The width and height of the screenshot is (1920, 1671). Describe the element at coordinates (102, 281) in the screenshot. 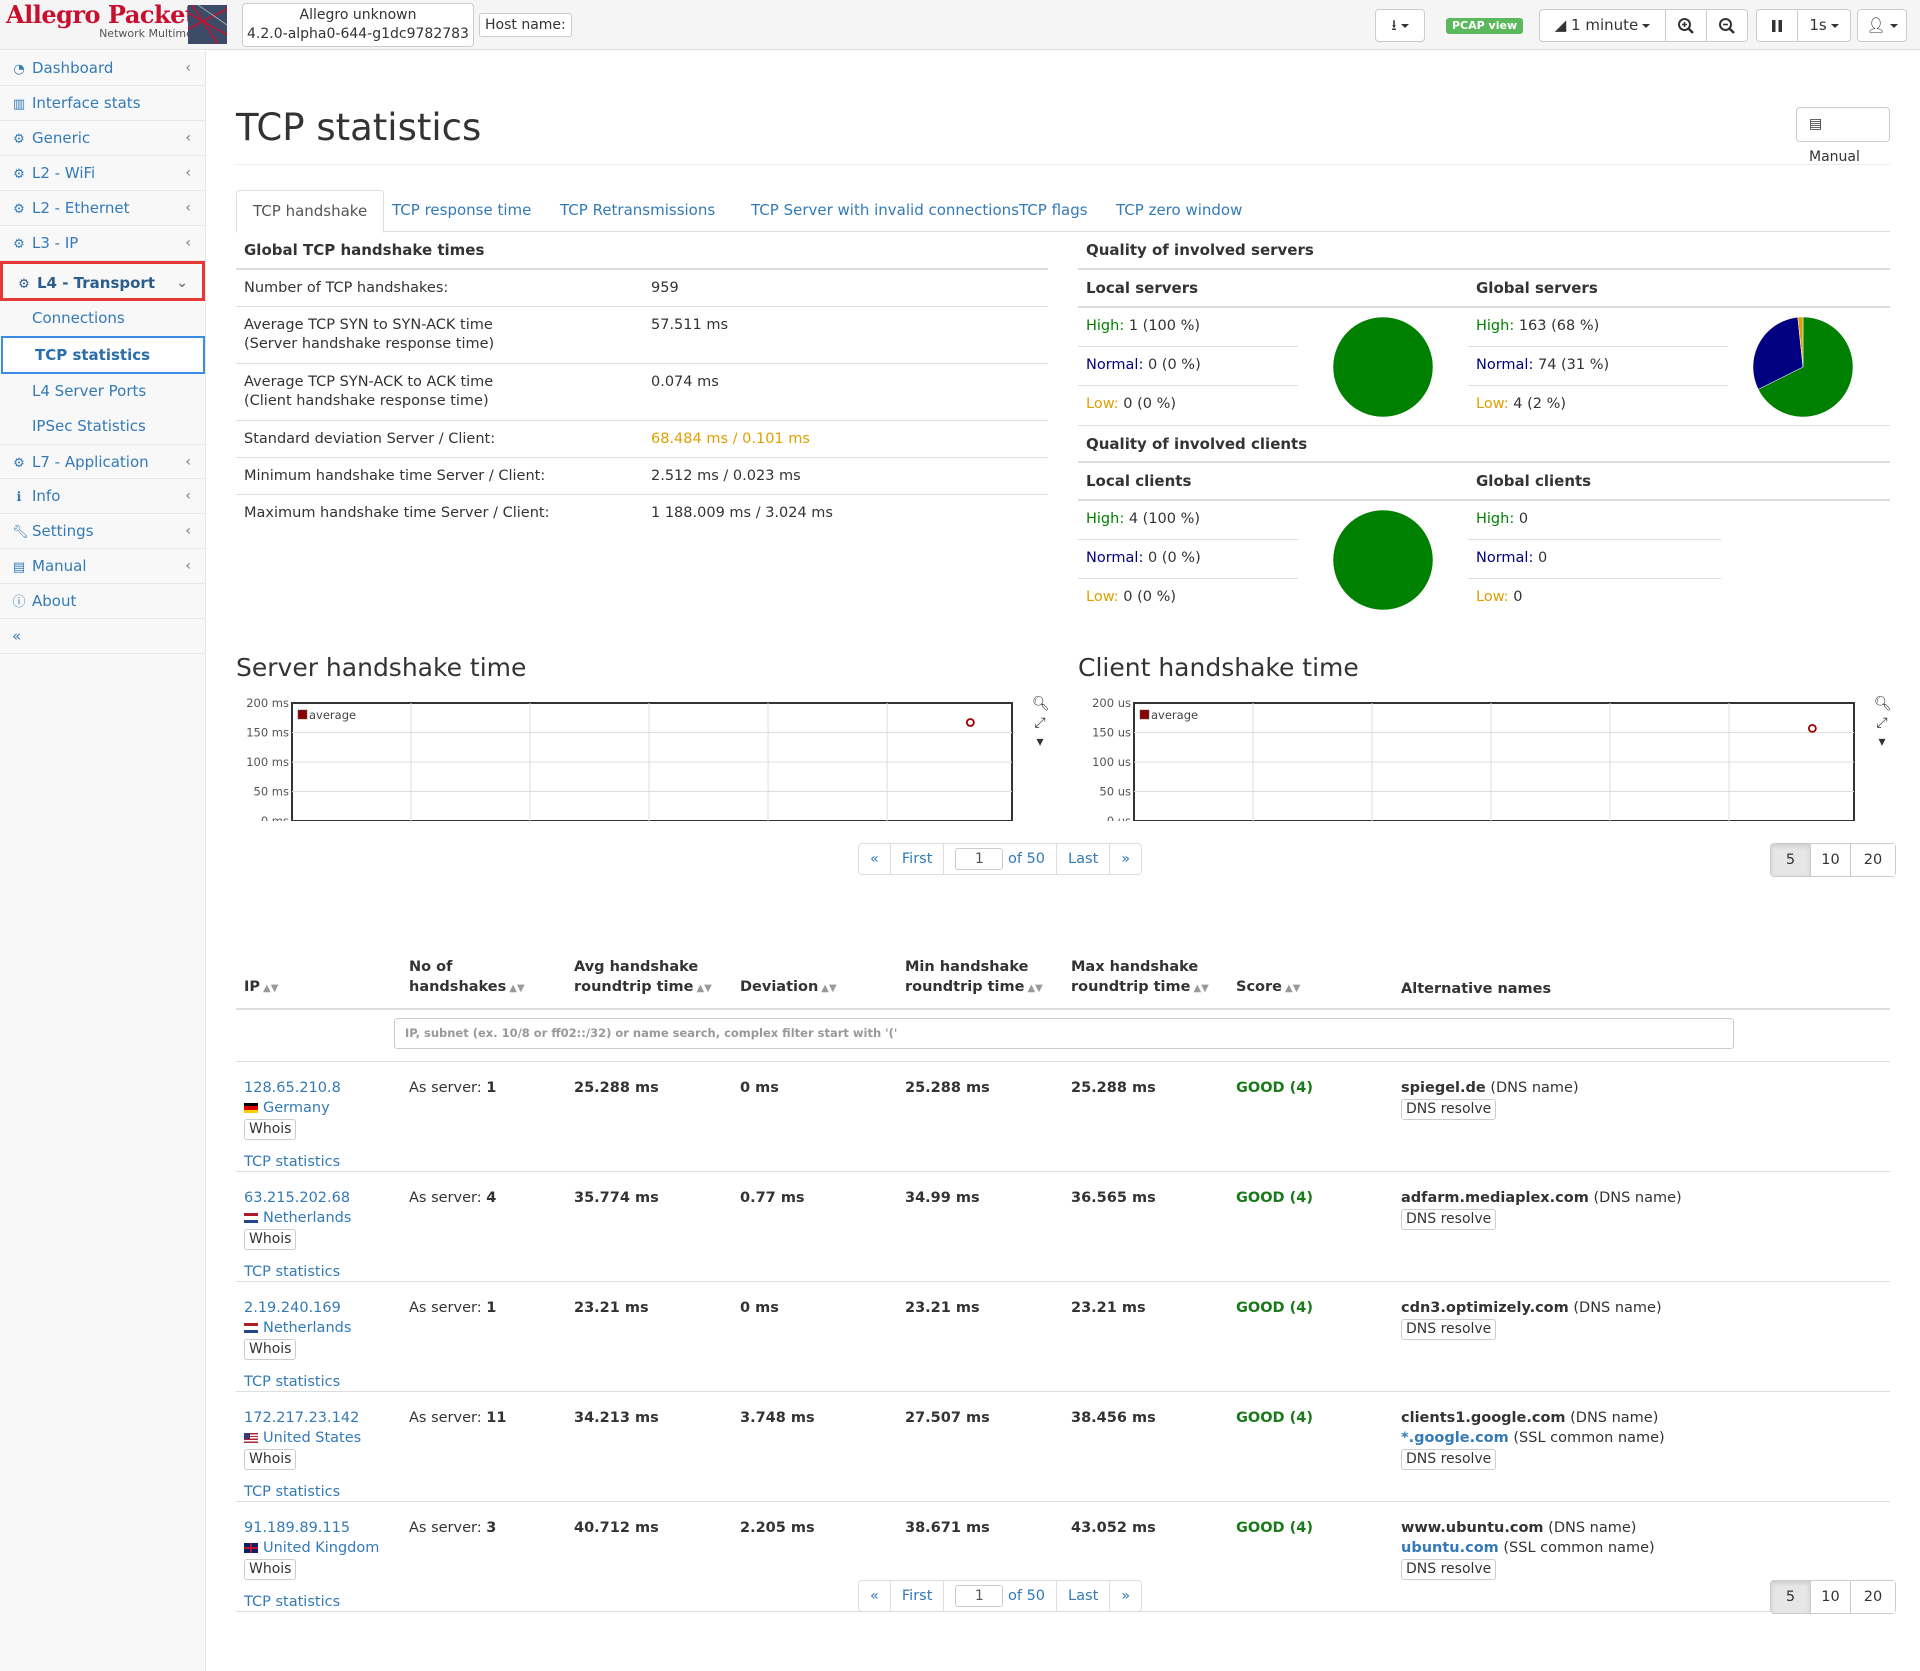

I see `sidebar-item-l4-transport: ⚙ L4 - Transport ⌄` at that location.